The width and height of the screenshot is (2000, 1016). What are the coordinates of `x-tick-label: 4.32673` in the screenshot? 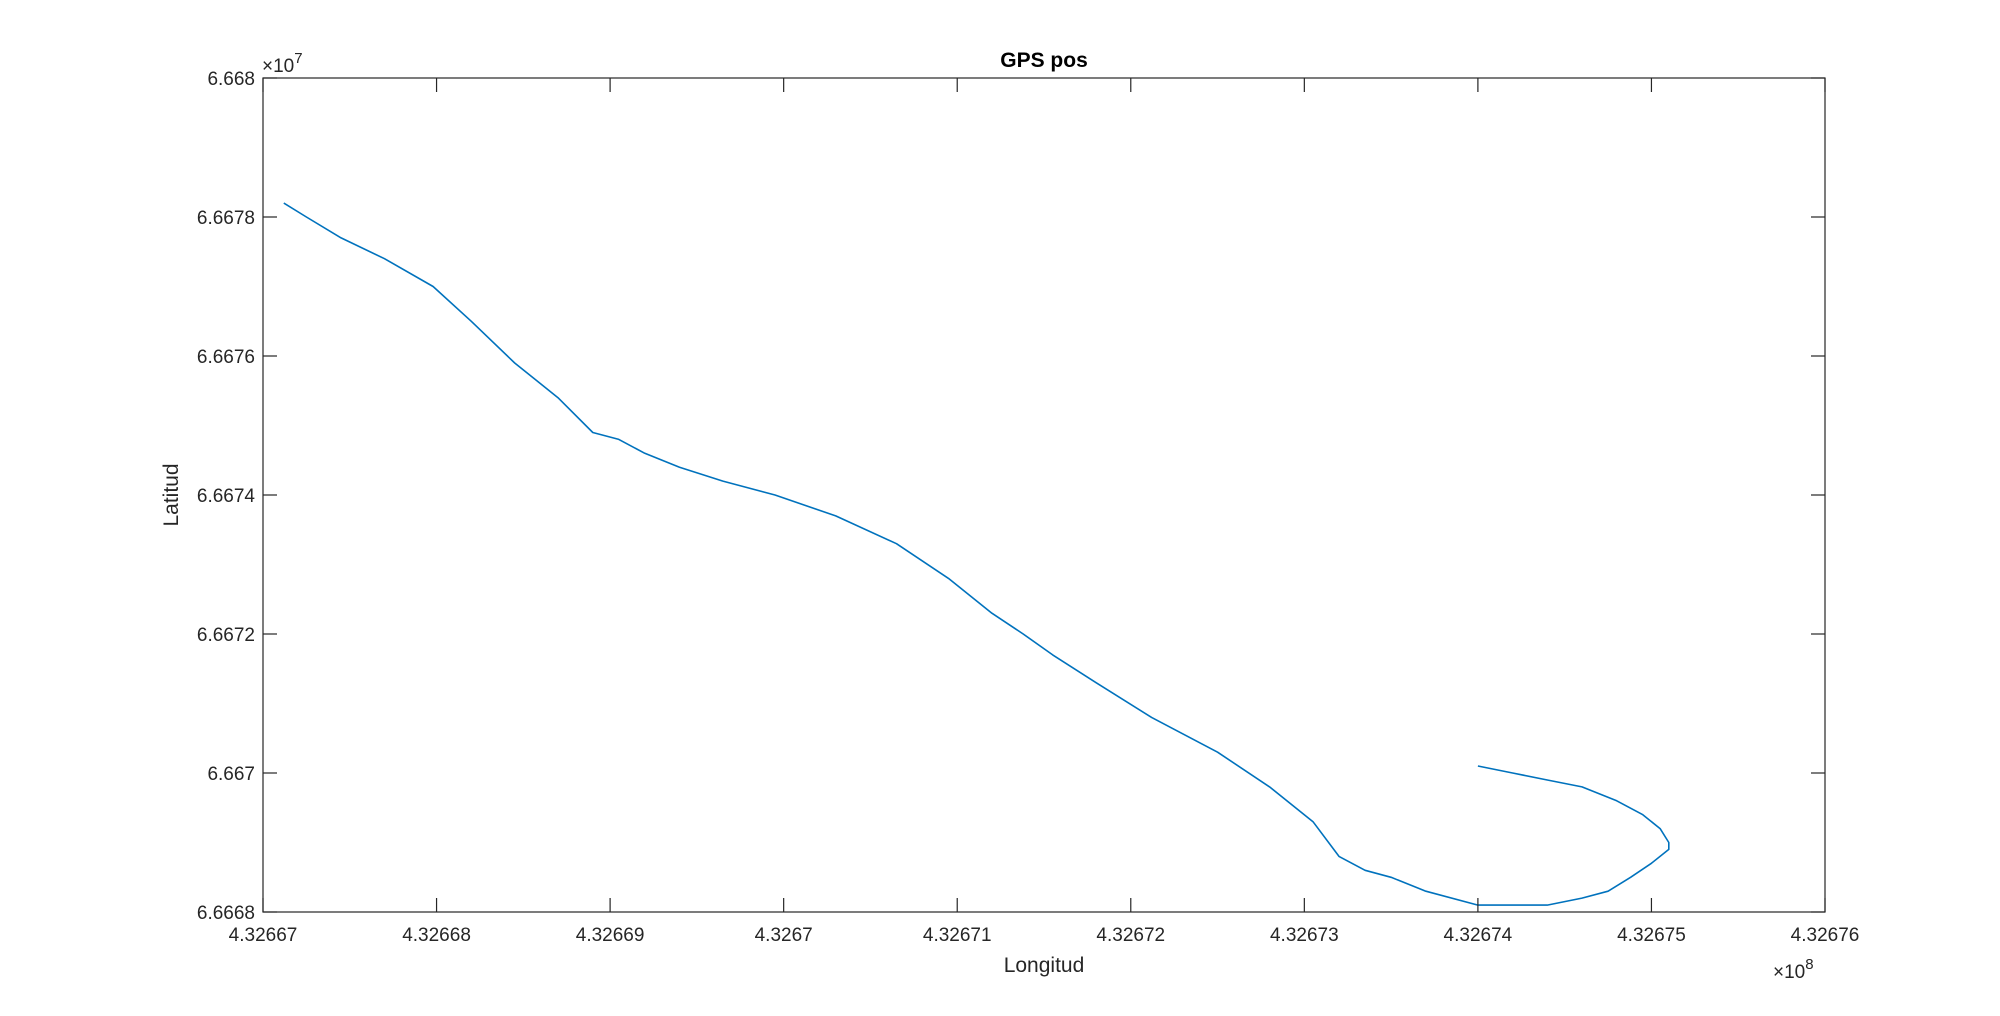 It's located at (1304, 935).